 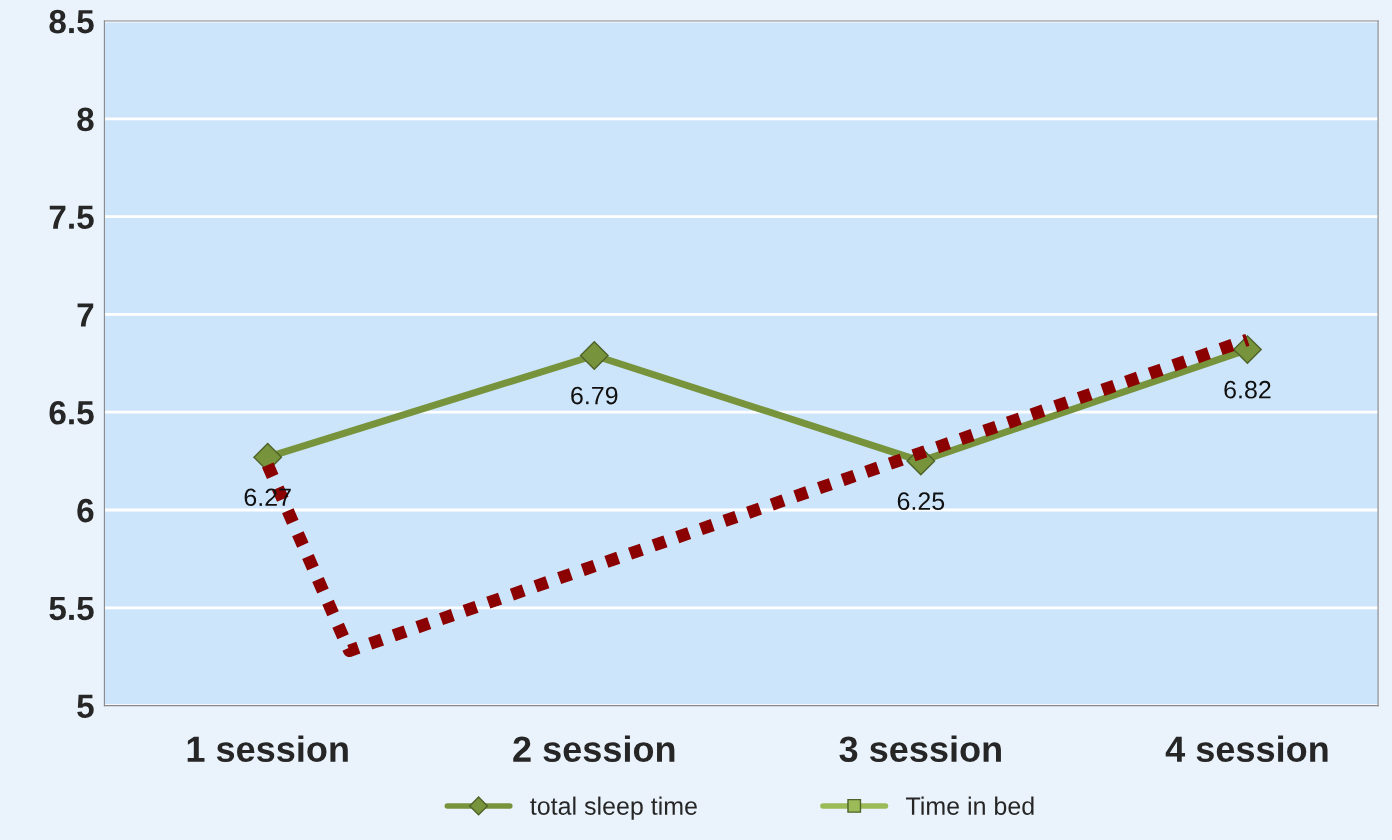 I want to click on y-tick-label: 7.5, so click(x=71, y=217).